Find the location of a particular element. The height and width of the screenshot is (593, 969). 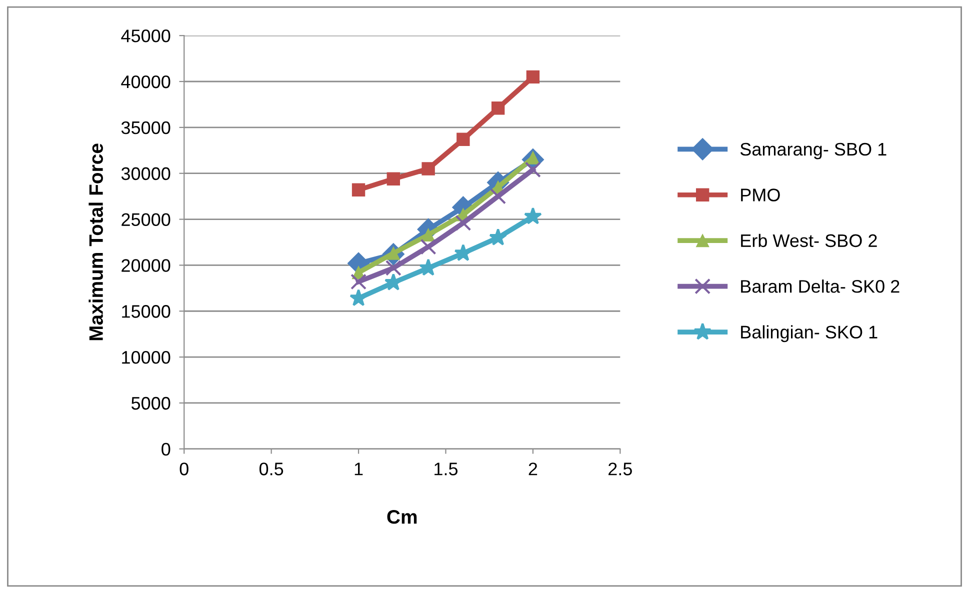

y-tick-label: 30000 is located at coordinates (145, 173).